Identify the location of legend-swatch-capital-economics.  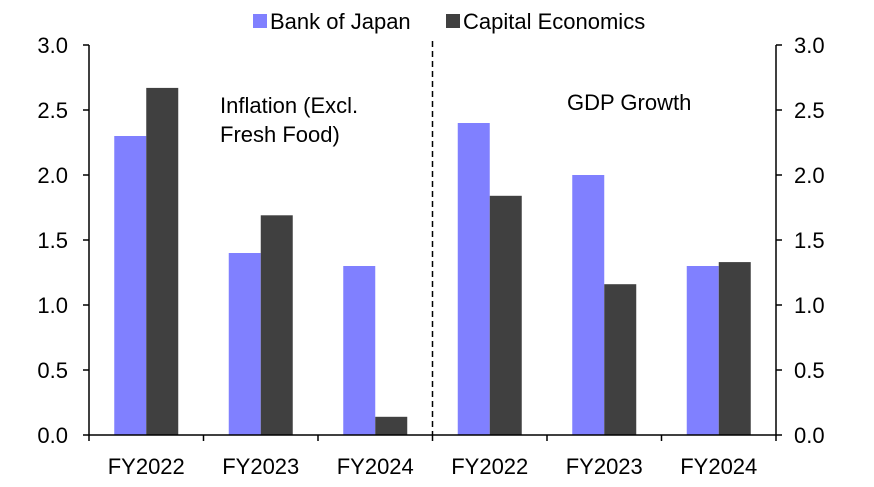
(453, 21).